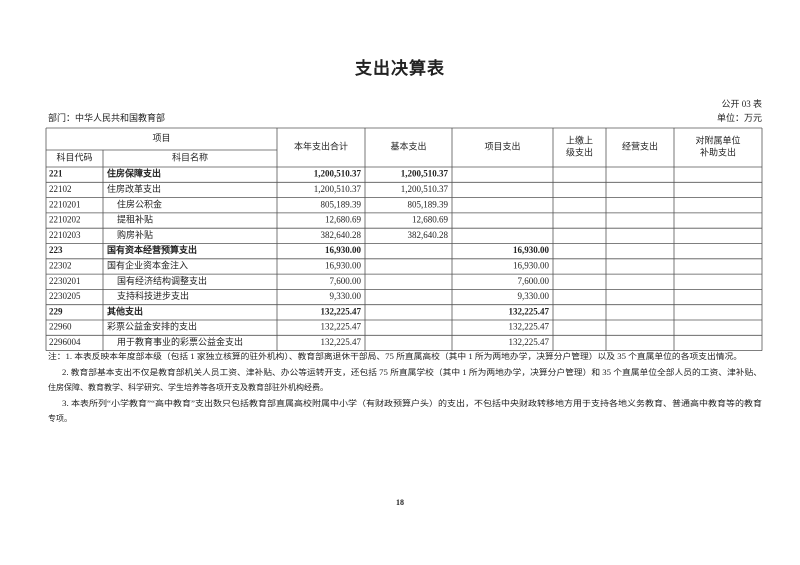 This screenshot has height=565, width=800. Describe the element at coordinates (56, 250) in the screenshot. I see `subject-code: 223` at that location.